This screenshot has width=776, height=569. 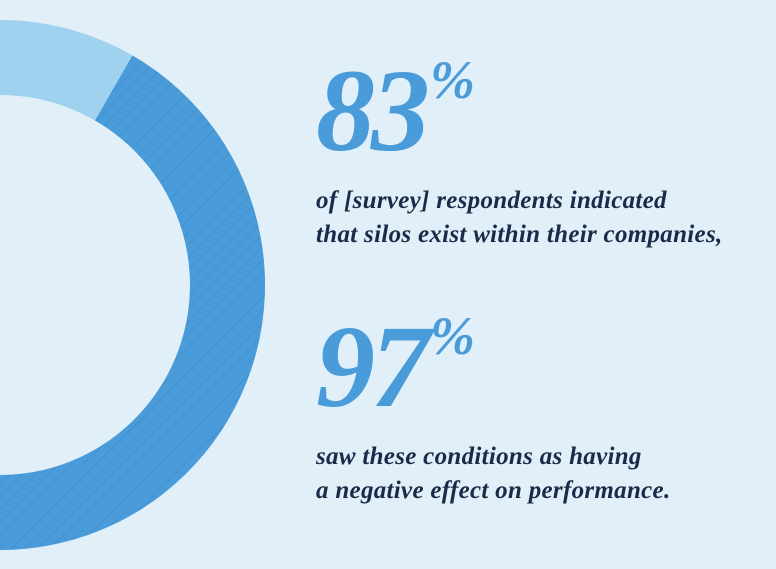 What do you see at coordinates (373, 110) in the screenshot?
I see `stat-value: 83` at bounding box center [373, 110].